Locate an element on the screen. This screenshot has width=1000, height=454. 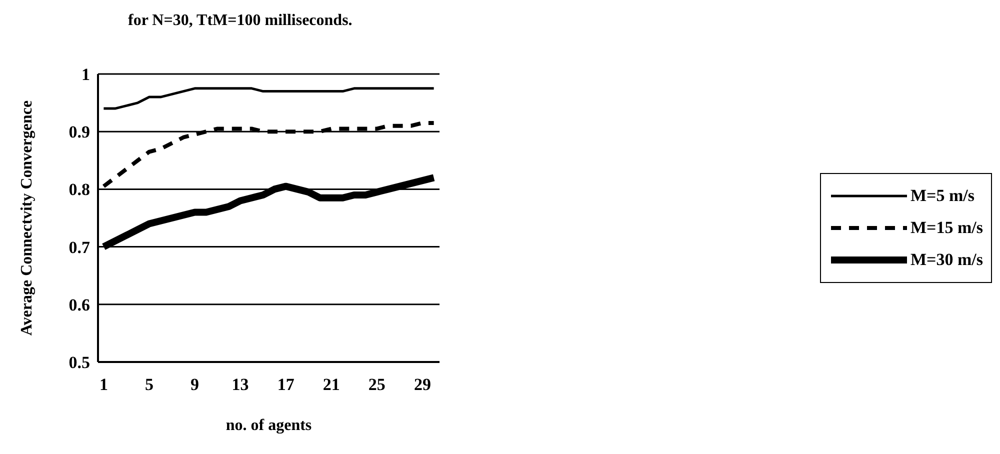
y-tick-label: 0.7 is located at coordinates (79, 247).